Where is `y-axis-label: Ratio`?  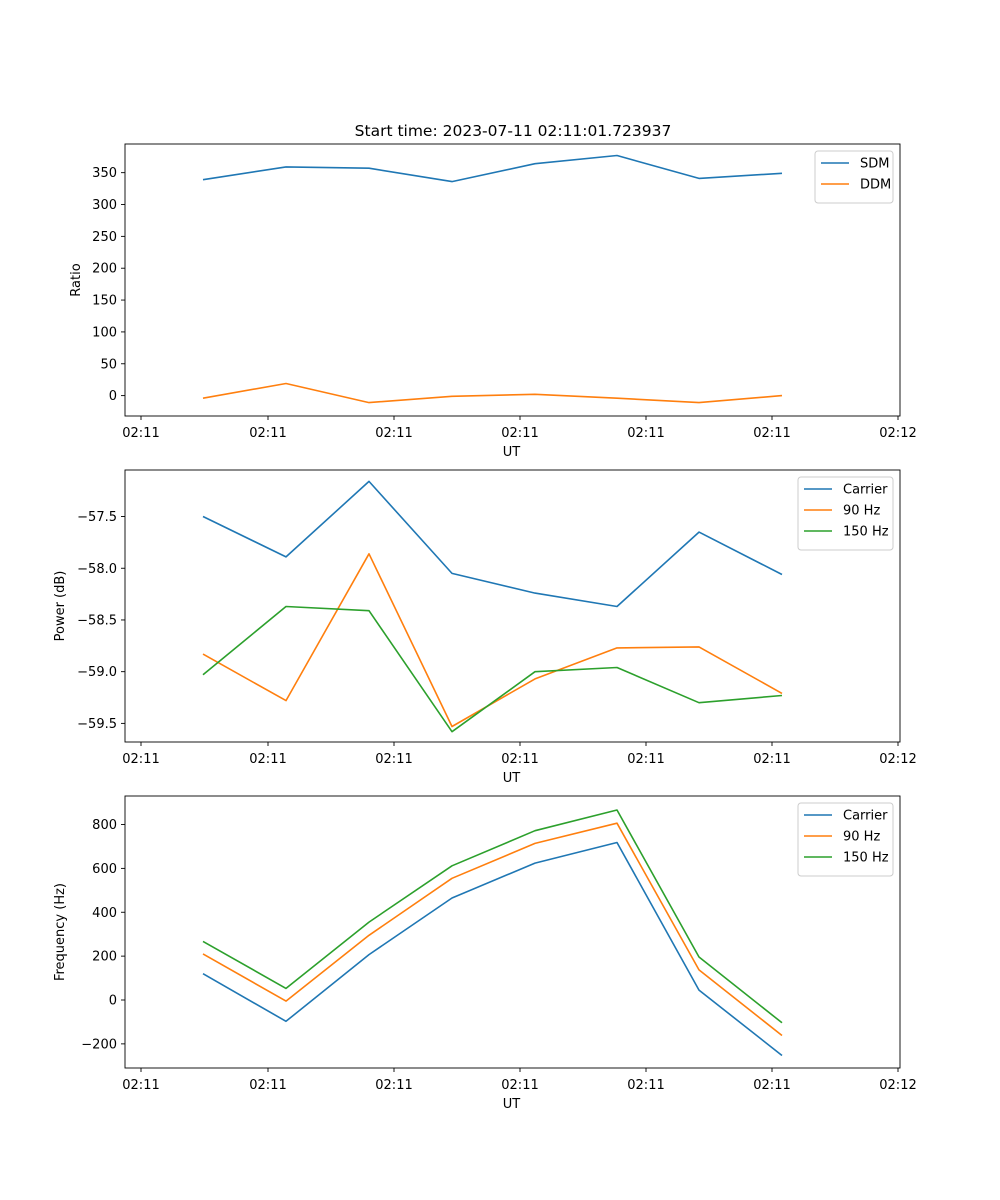 y-axis-label: Ratio is located at coordinates (76, 279).